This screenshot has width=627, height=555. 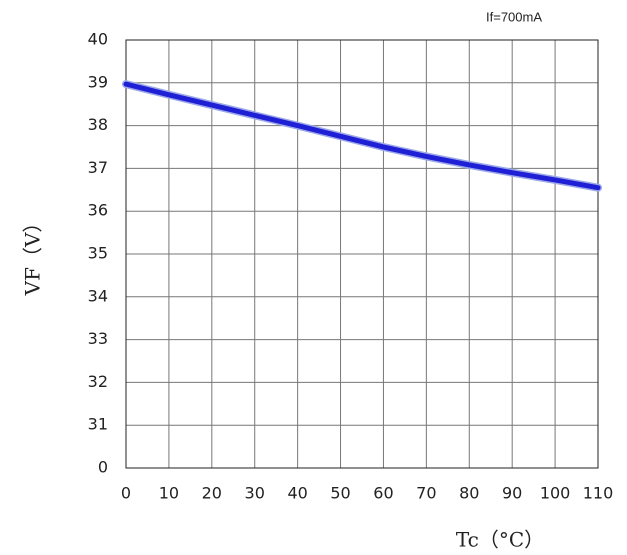 I want to click on annotation: If=700mA, so click(x=514, y=16).